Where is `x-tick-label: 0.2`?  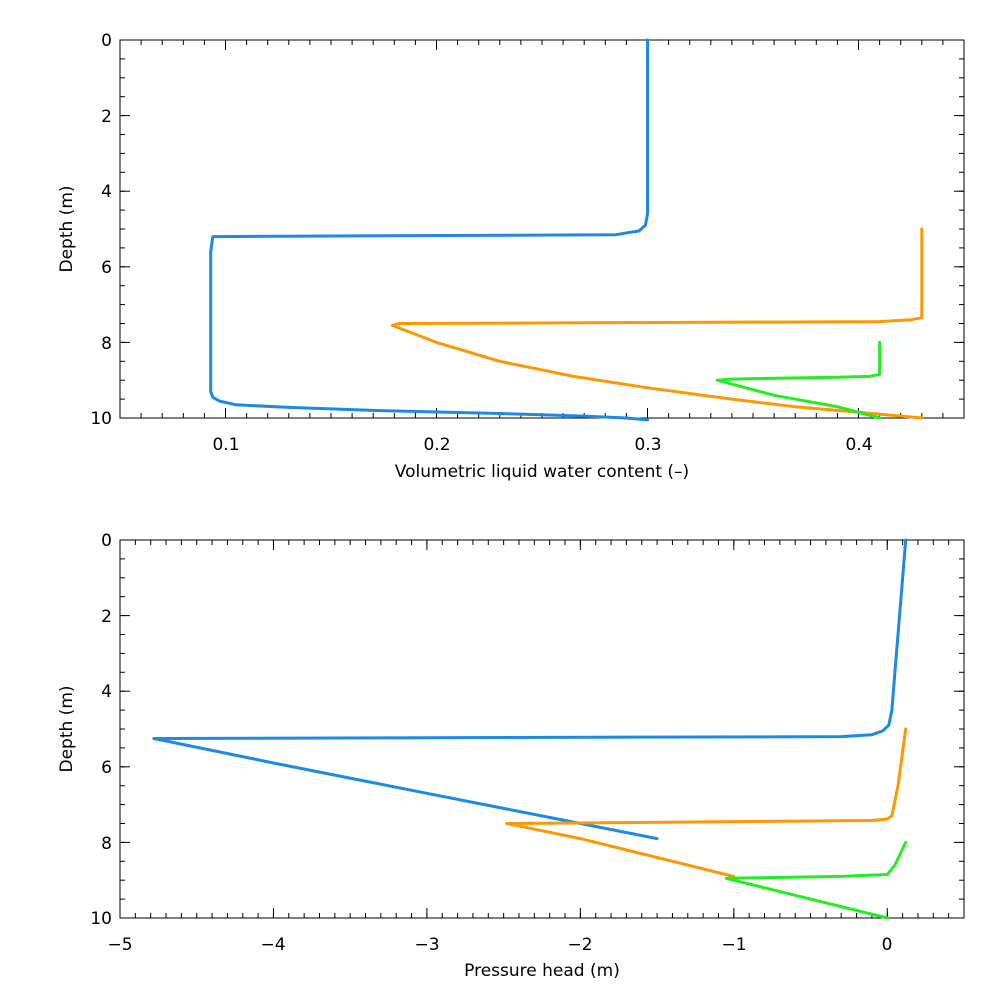
x-tick-label: 0.2 is located at coordinates (436, 445).